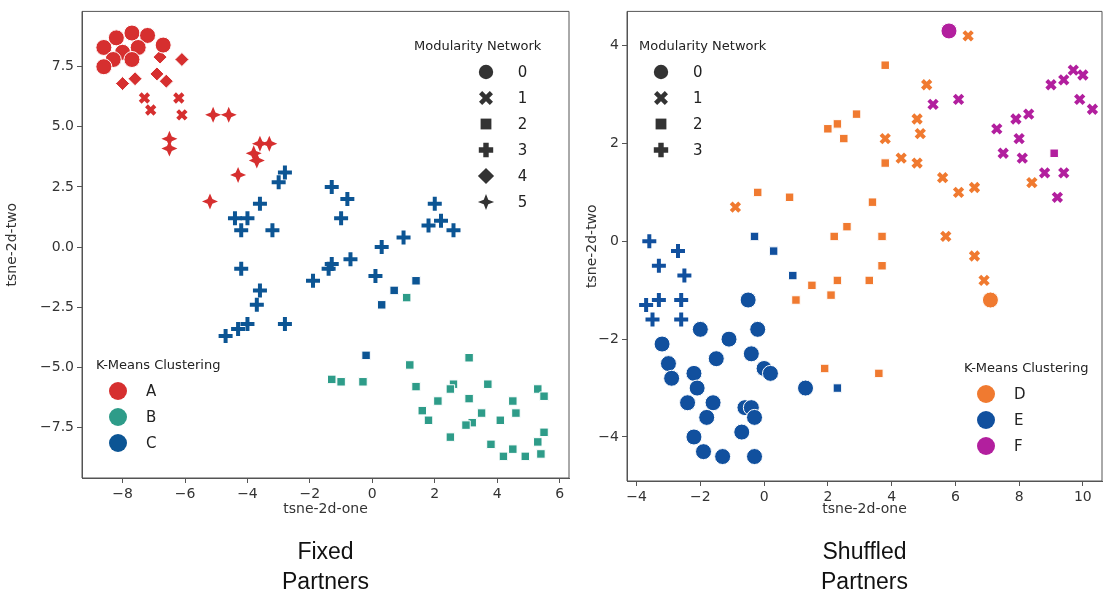 This screenshot has width=1113, height=602. I want to click on annotation: 1, so click(698, 99).